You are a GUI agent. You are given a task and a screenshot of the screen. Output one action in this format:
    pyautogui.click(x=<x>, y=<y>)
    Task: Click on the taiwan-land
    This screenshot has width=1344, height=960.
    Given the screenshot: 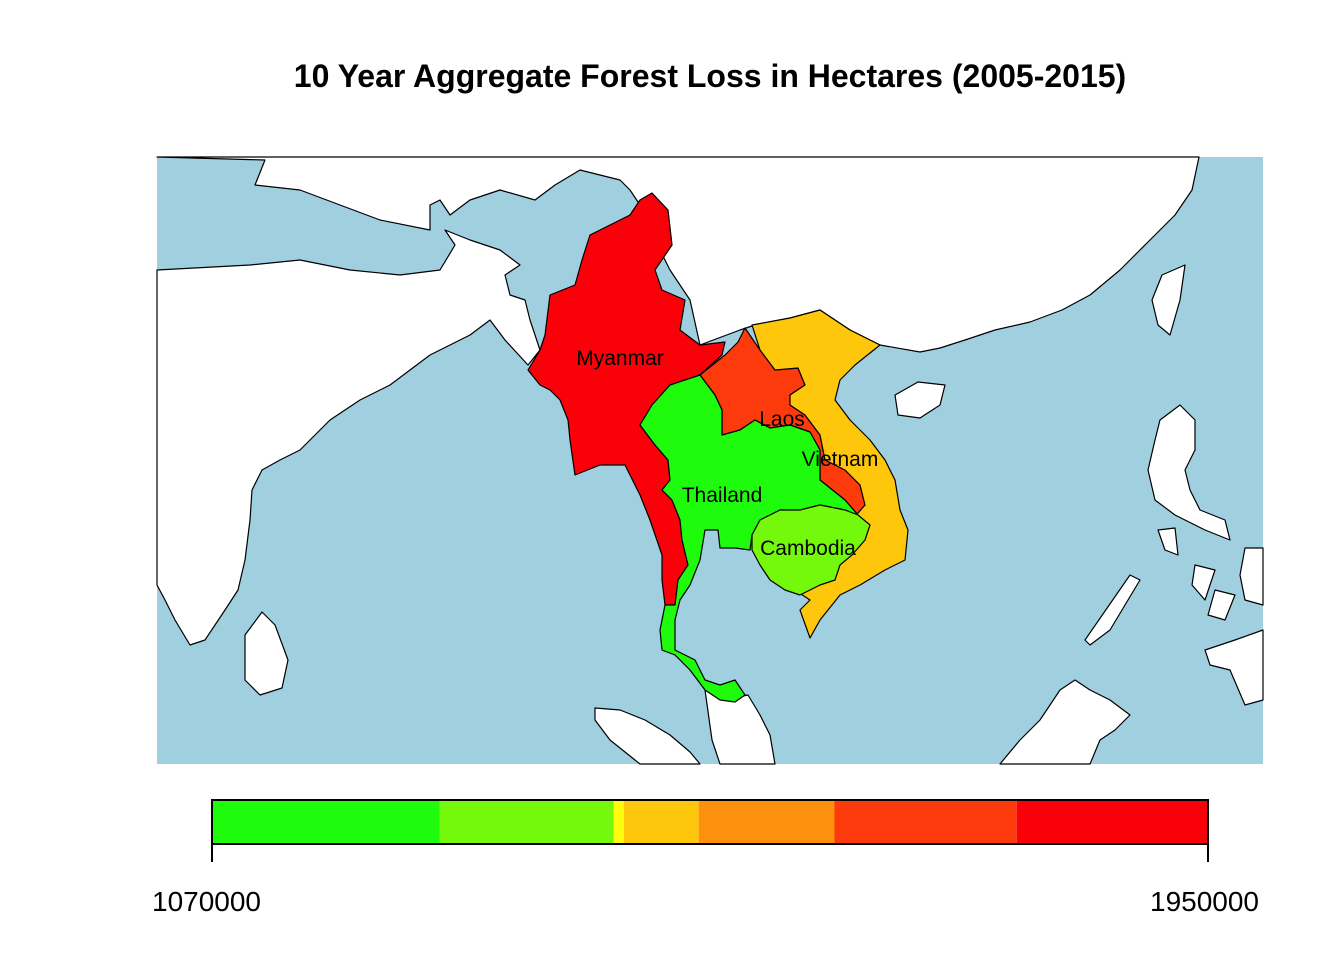 What is the action you would take?
    pyautogui.click(x=1168, y=300)
    